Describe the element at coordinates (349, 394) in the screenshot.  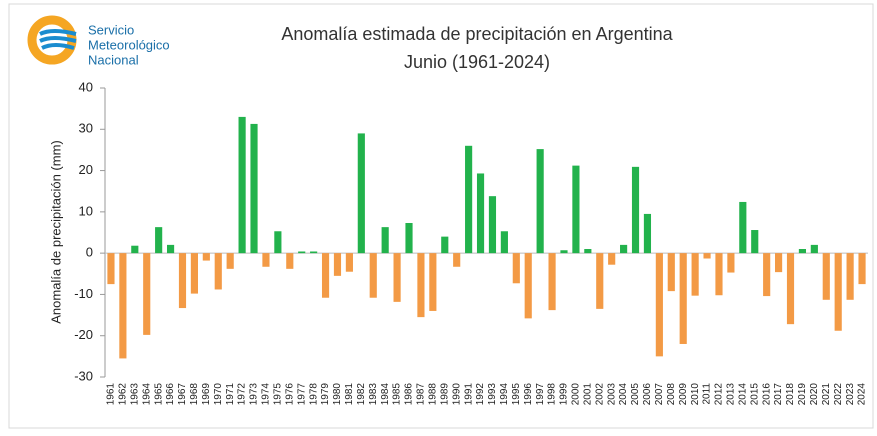
I see `x-tick-label: 1981` at that location.